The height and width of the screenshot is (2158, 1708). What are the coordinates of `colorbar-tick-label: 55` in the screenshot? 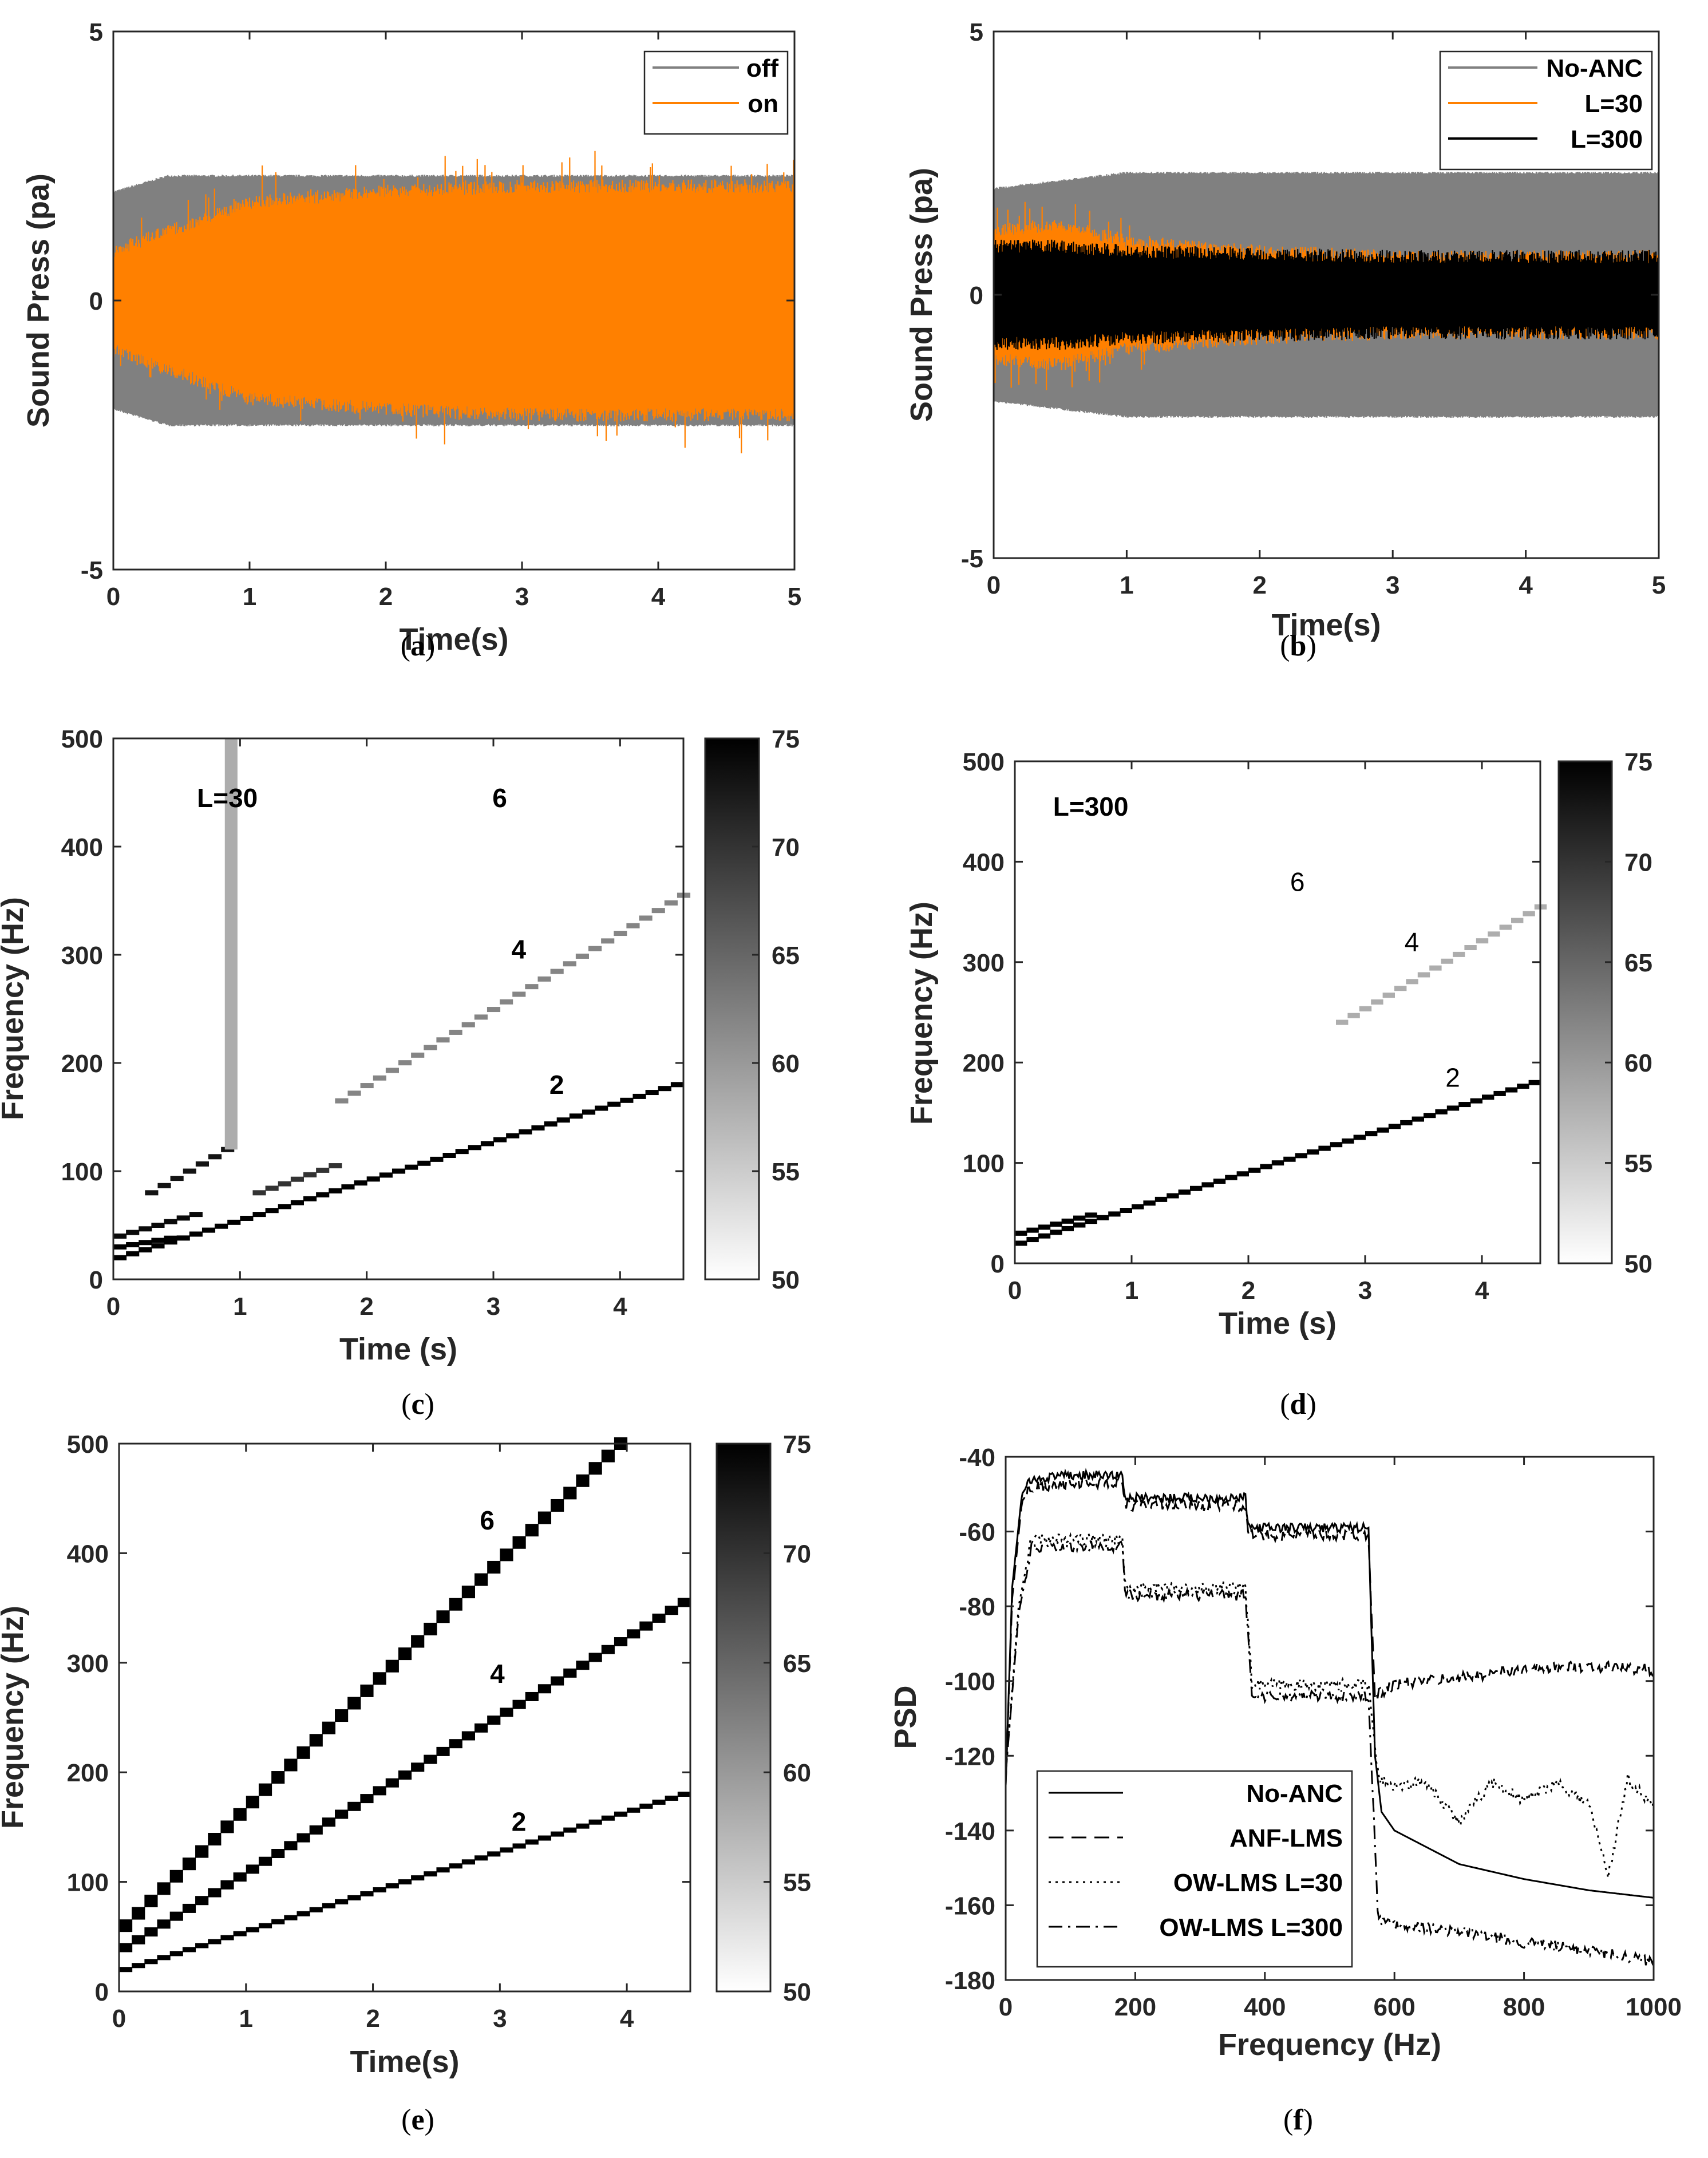 It's located at (786, 1172).